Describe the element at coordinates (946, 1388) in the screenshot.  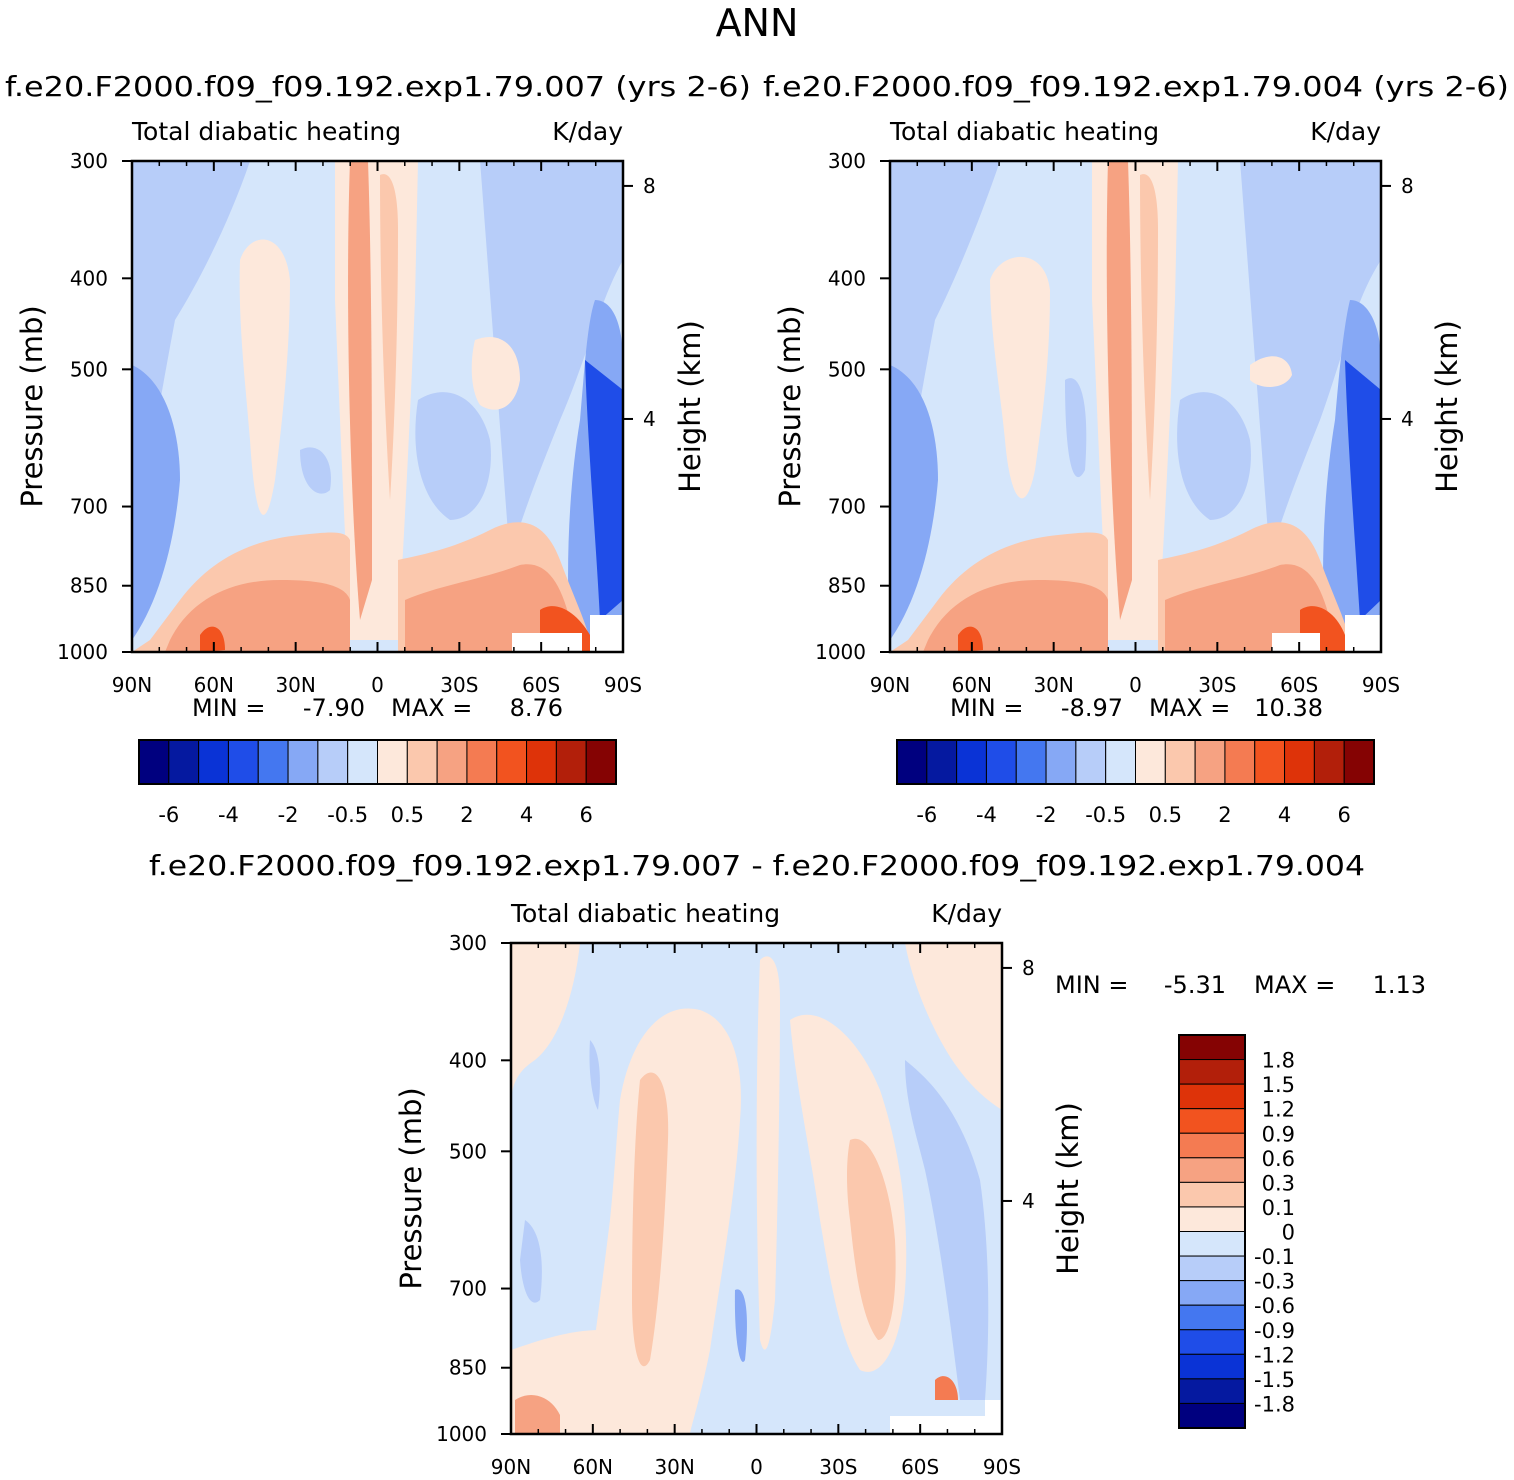
I see `panel-c-sh-hotspot-contour` at that location.